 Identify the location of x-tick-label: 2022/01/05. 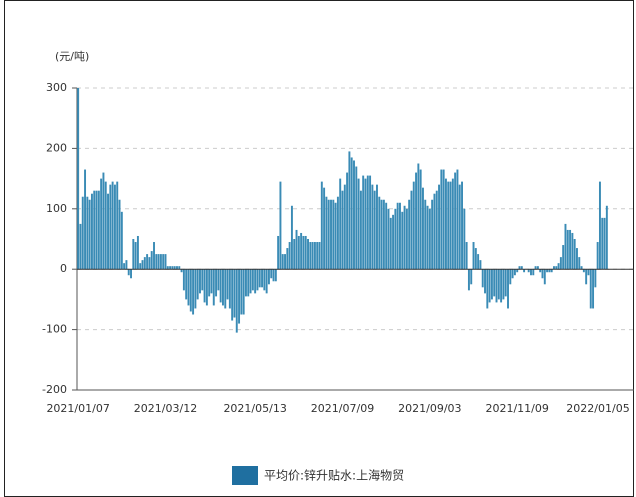
(597, 408).